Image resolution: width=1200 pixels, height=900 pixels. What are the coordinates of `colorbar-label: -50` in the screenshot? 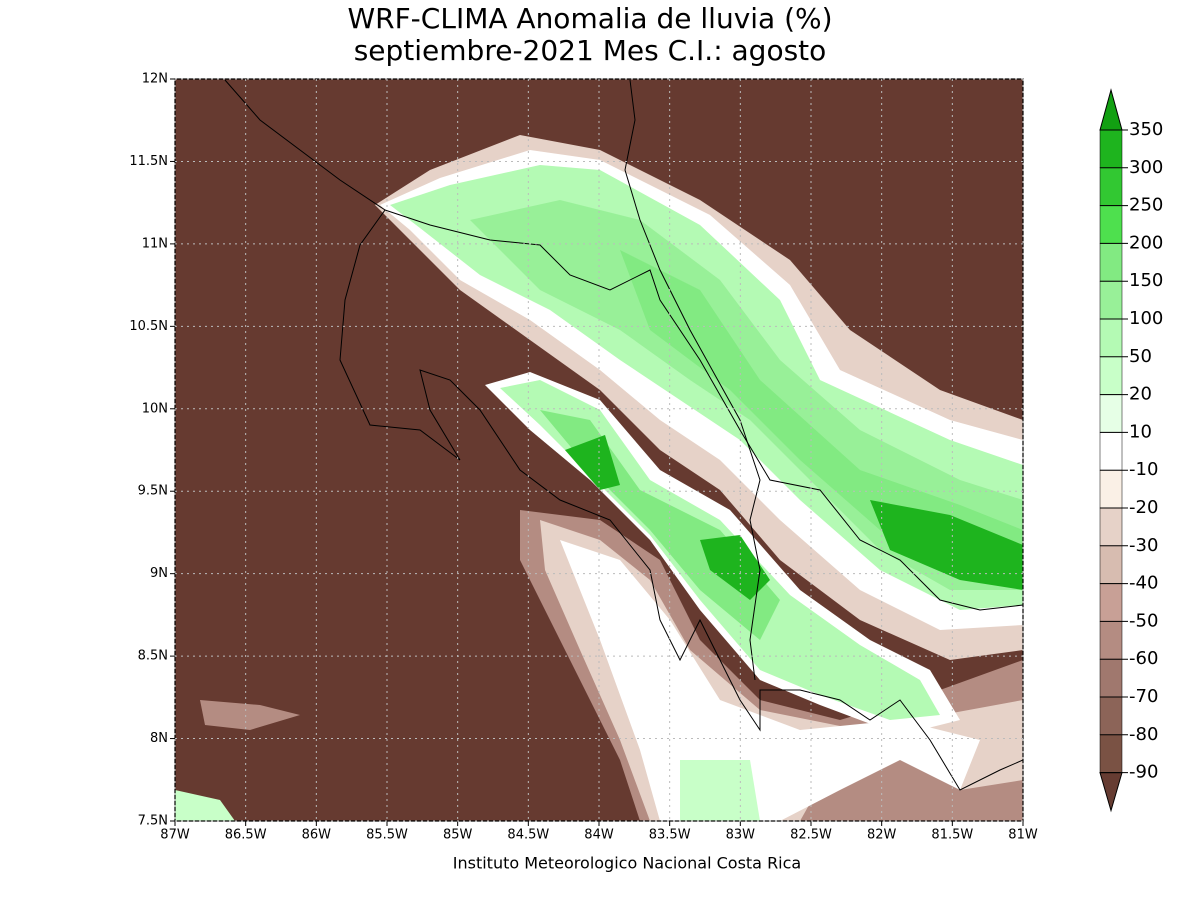 It's located at (1143, 620).